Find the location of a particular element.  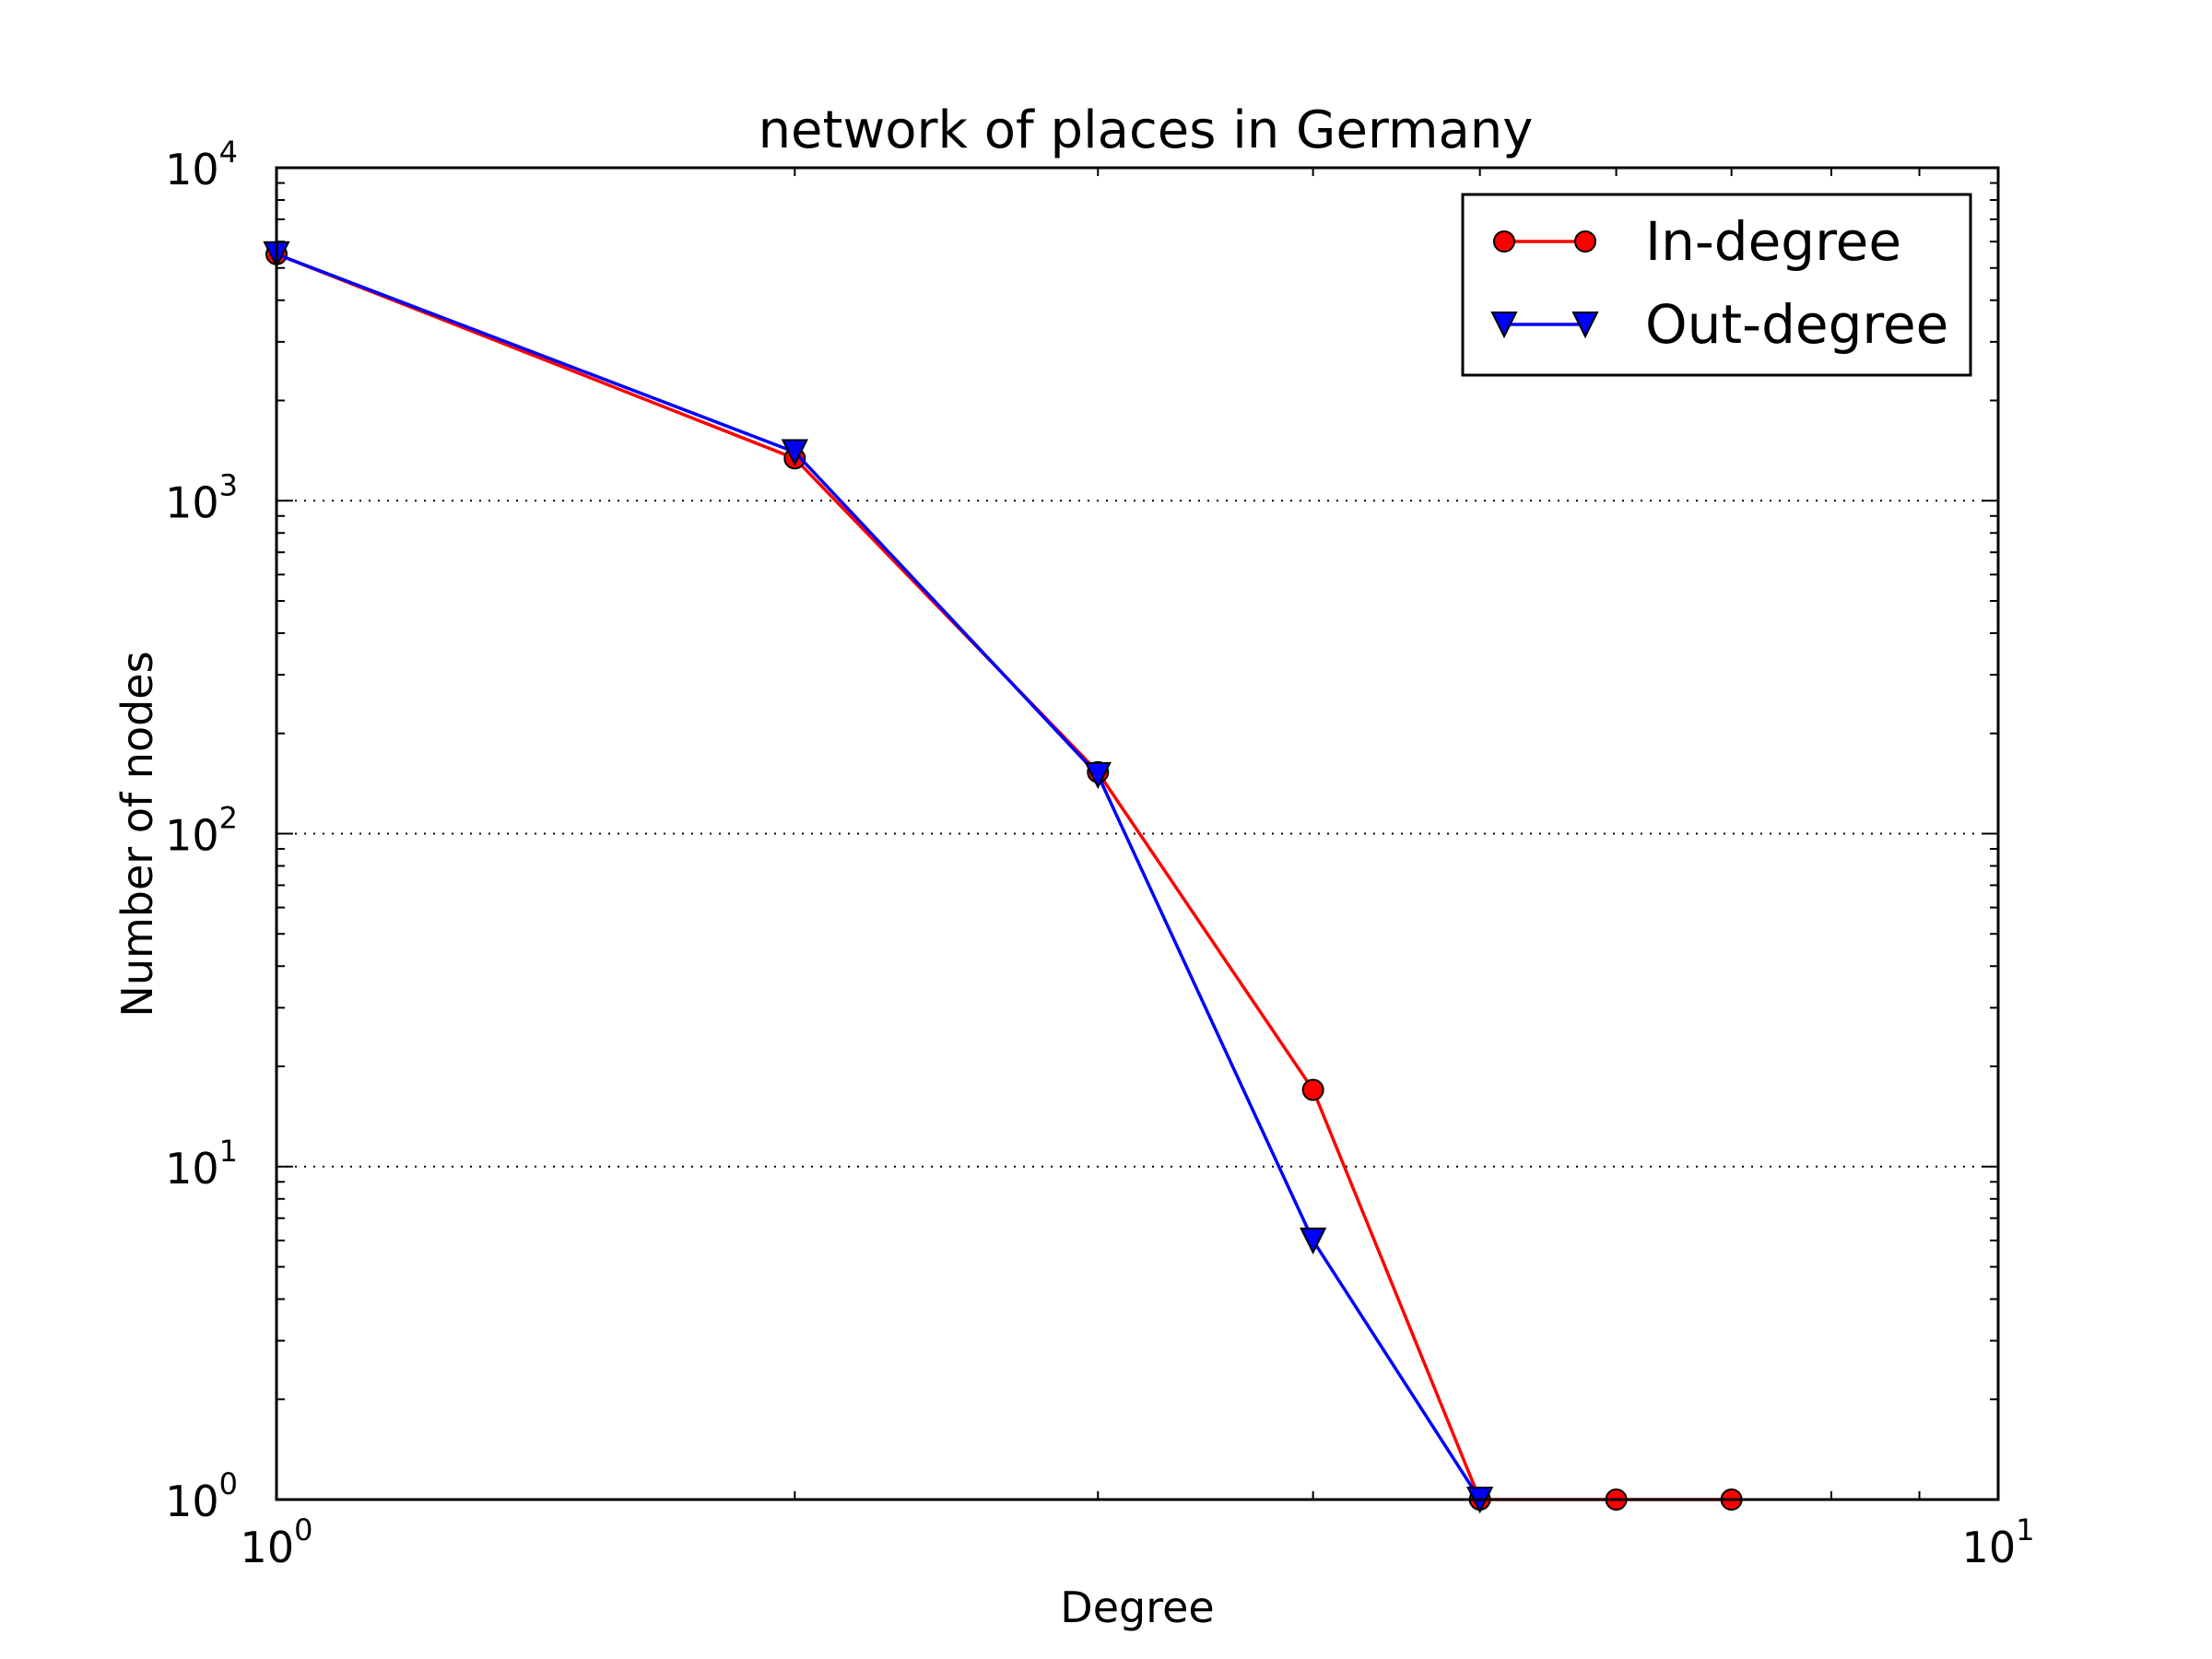

x-tick-label: 10¹ is located at coordinates (1998, 1542).